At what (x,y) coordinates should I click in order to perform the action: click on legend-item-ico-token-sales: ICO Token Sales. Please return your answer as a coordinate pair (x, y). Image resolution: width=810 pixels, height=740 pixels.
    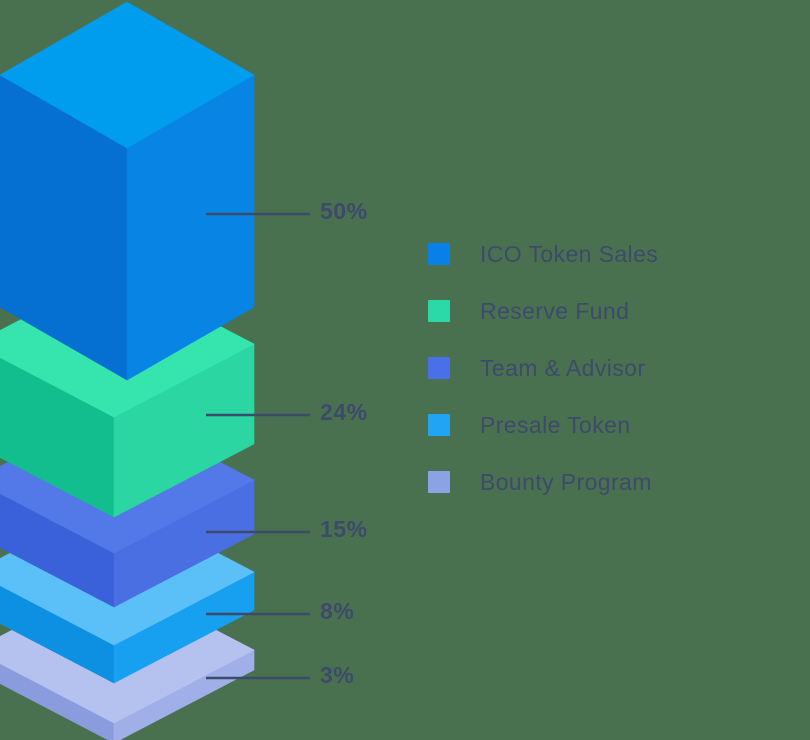
    Looking at the image, I should click on (543, 253).